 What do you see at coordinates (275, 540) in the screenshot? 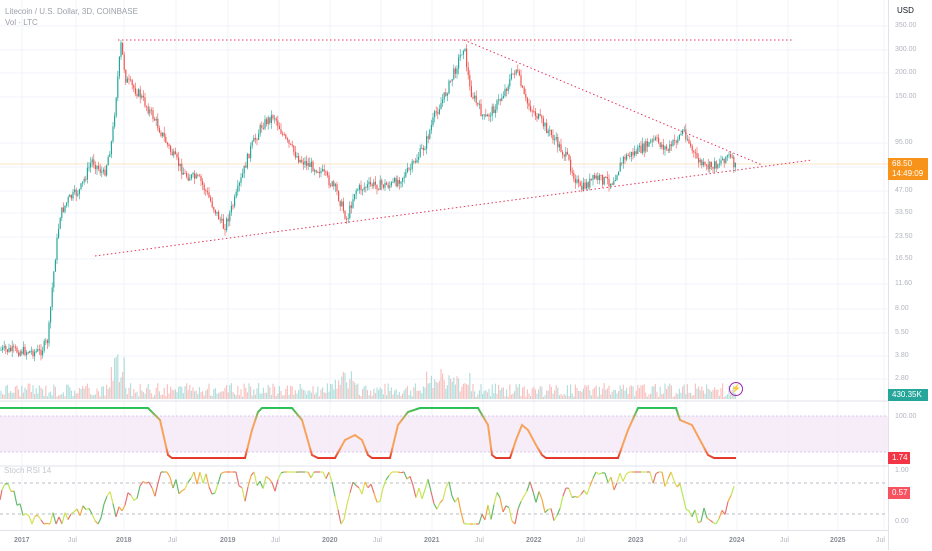
I see `time-label: Jul` at bounding box center [275, 540].